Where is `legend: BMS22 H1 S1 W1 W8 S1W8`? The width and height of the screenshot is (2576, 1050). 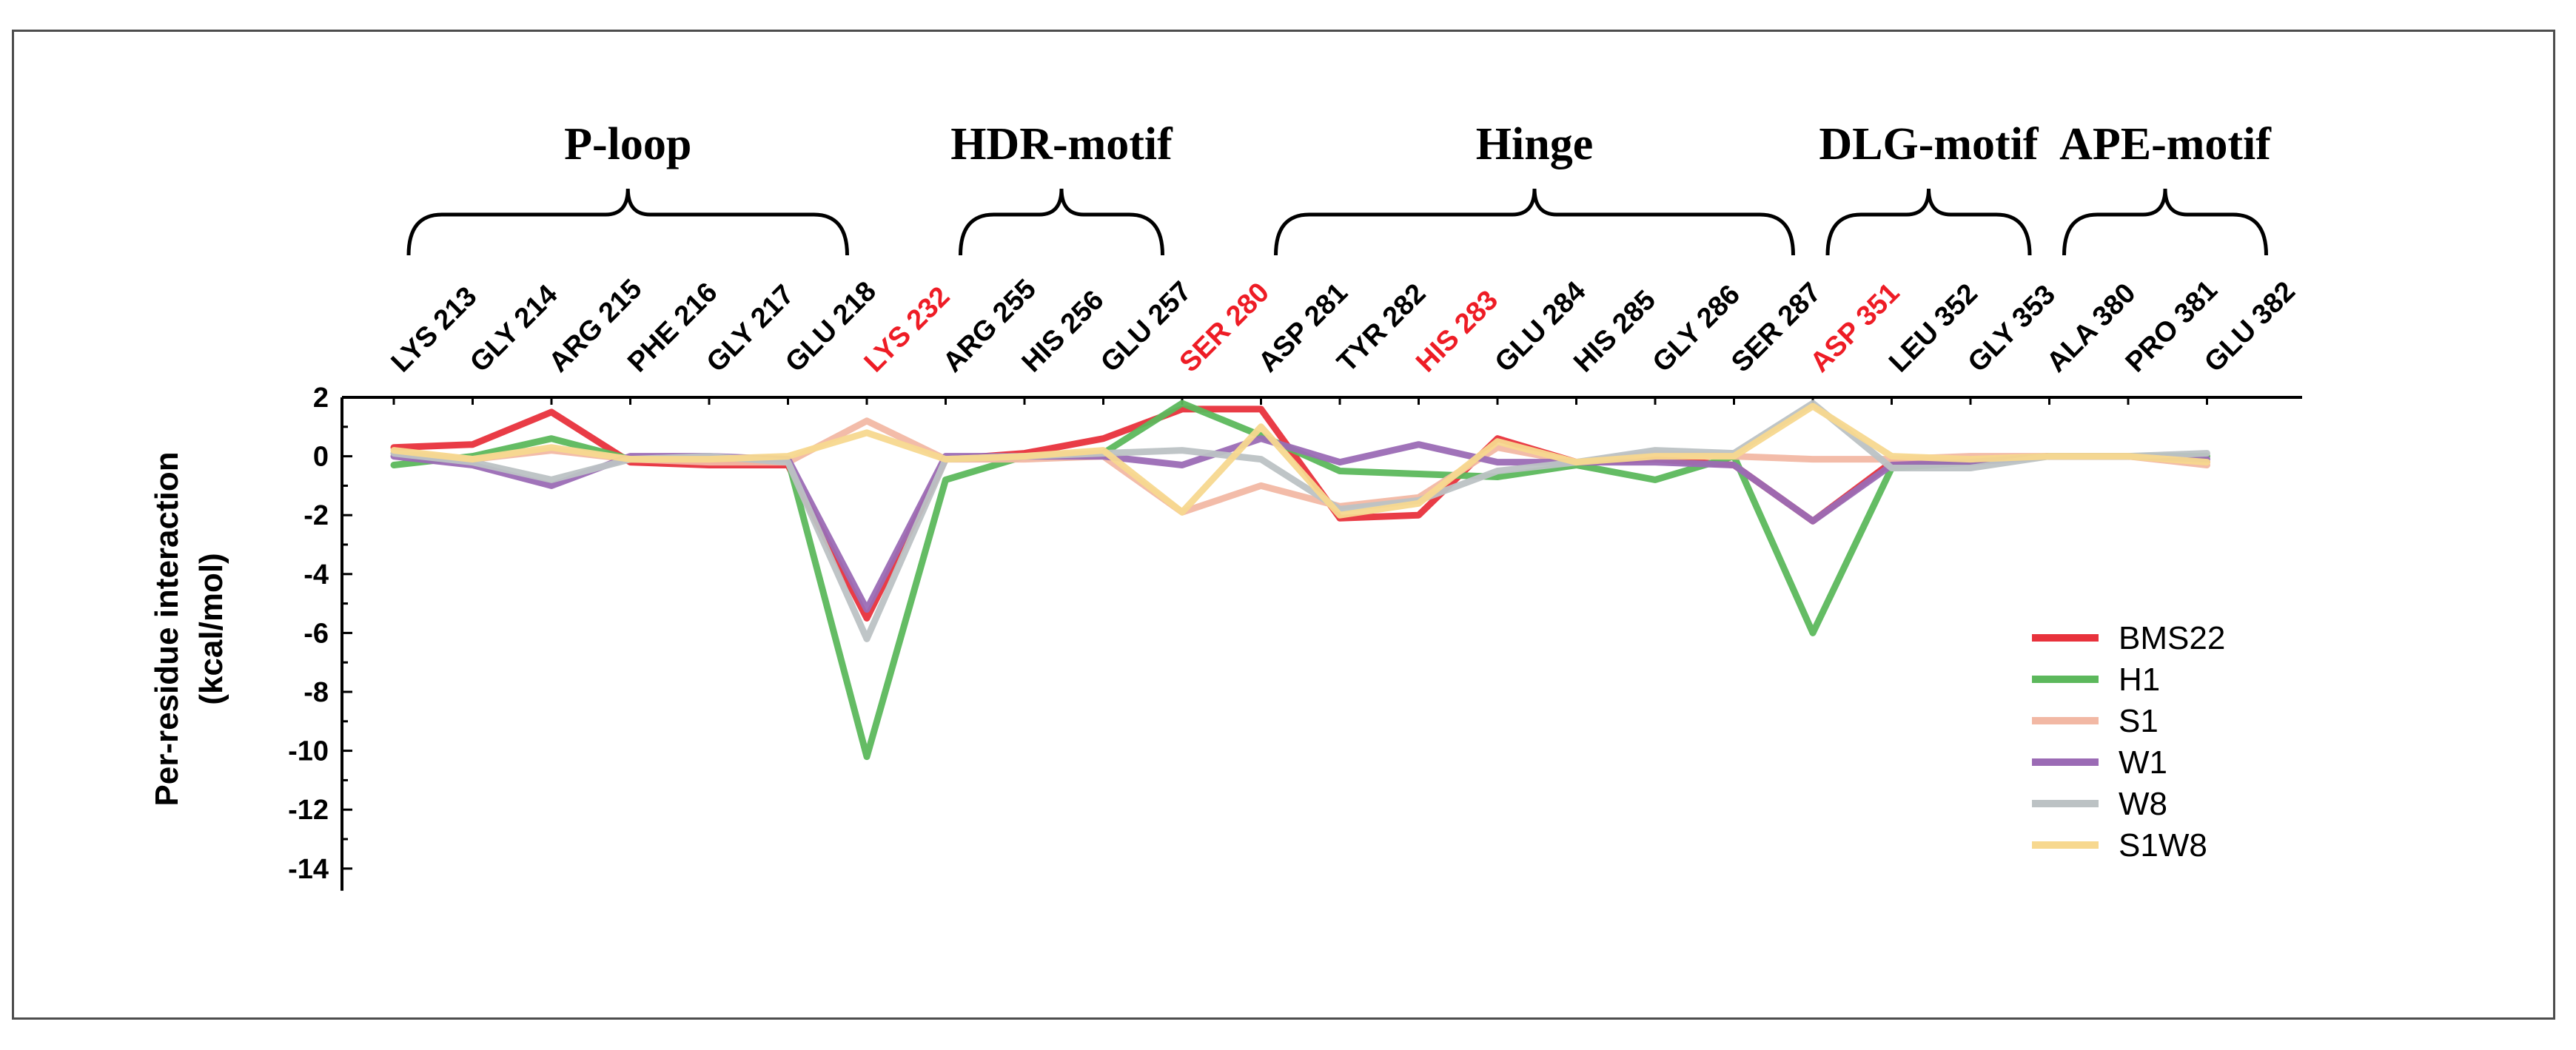
legend: BMS22 H1 S1 W1 W8 S1W8 is located at coordinates (2128, 742).